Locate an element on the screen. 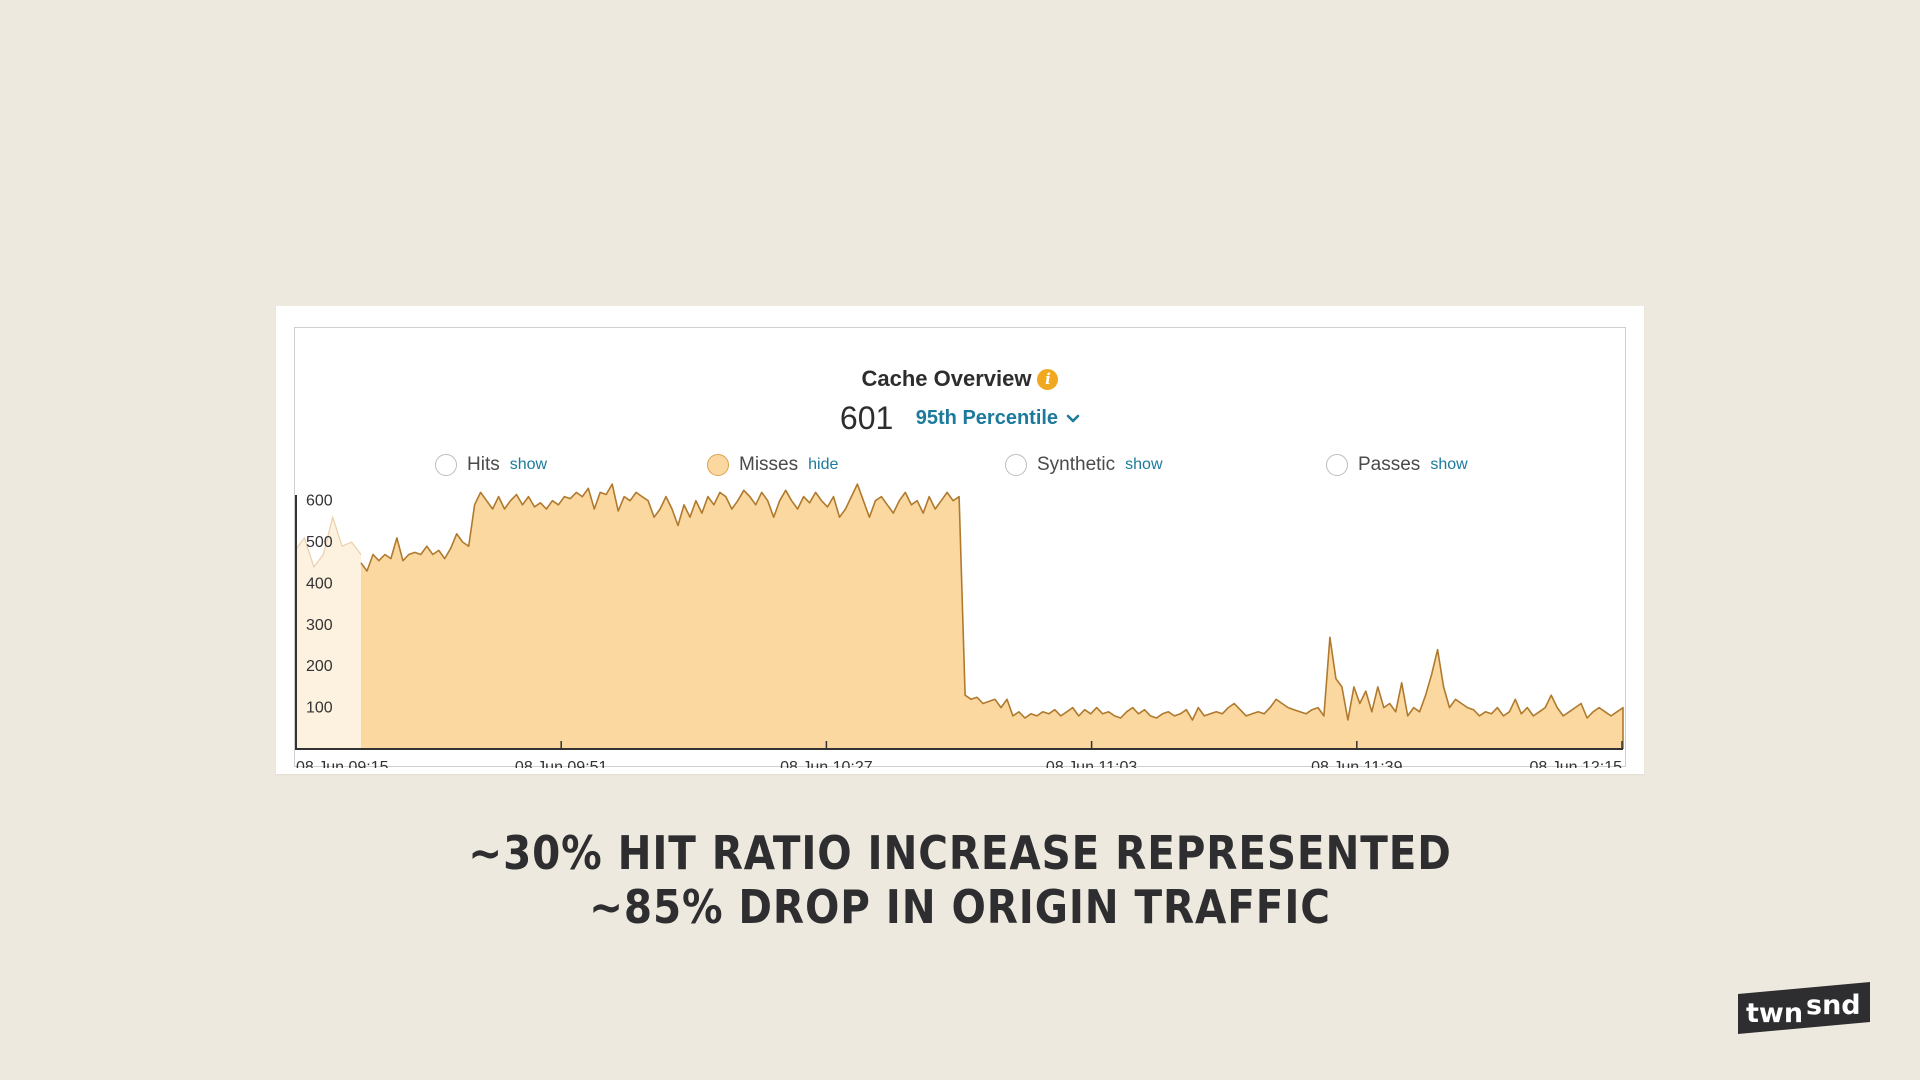 This screenshot has height=1080, width=1920. footer-line-1: ~30% HIT RATIO INCREASE REPRESENTED is located at coordinates (960, 853).